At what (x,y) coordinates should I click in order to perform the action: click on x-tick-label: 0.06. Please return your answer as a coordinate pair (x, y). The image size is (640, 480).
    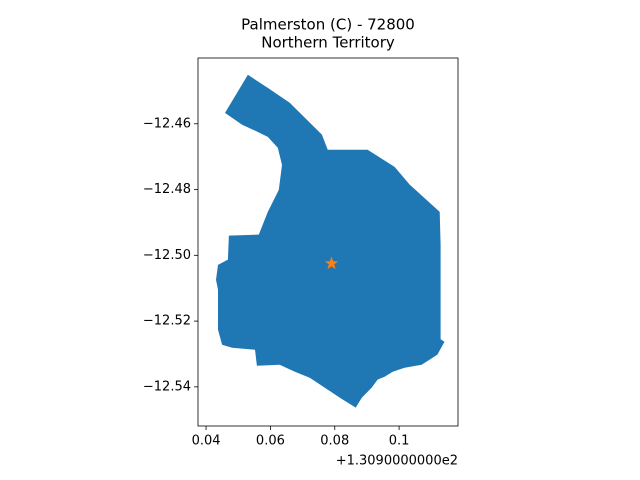
    Looking at the image, I should click on (270, 441).